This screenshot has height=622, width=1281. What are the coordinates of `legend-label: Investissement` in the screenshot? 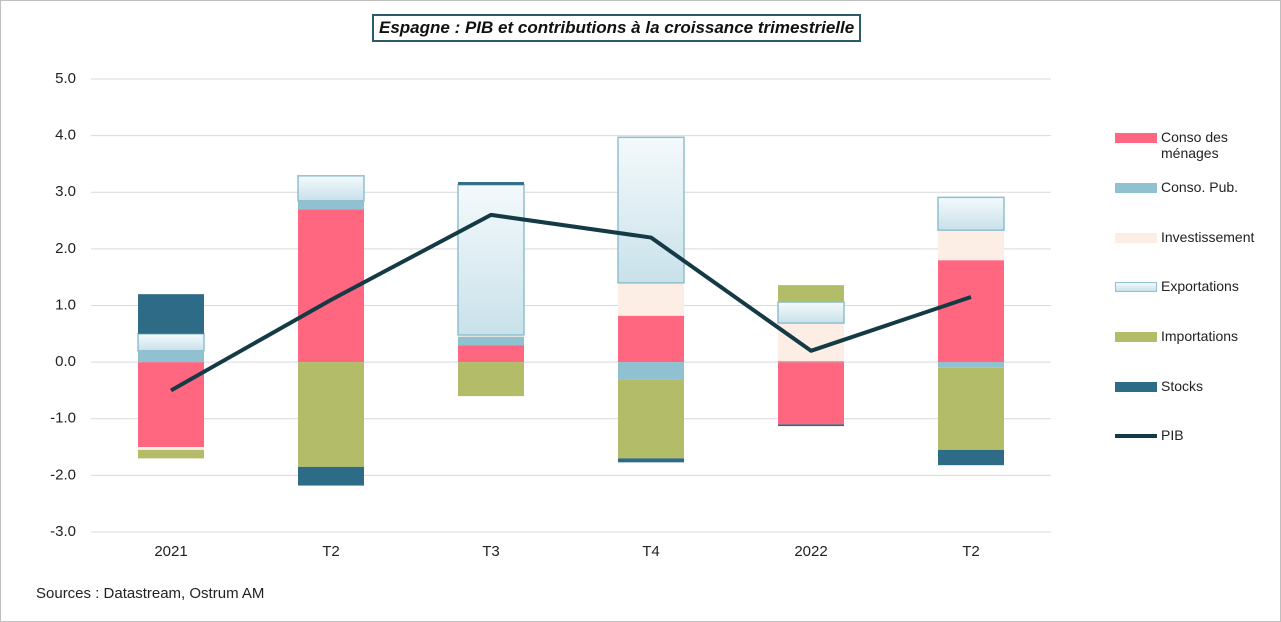 It's located at (1208, 237).